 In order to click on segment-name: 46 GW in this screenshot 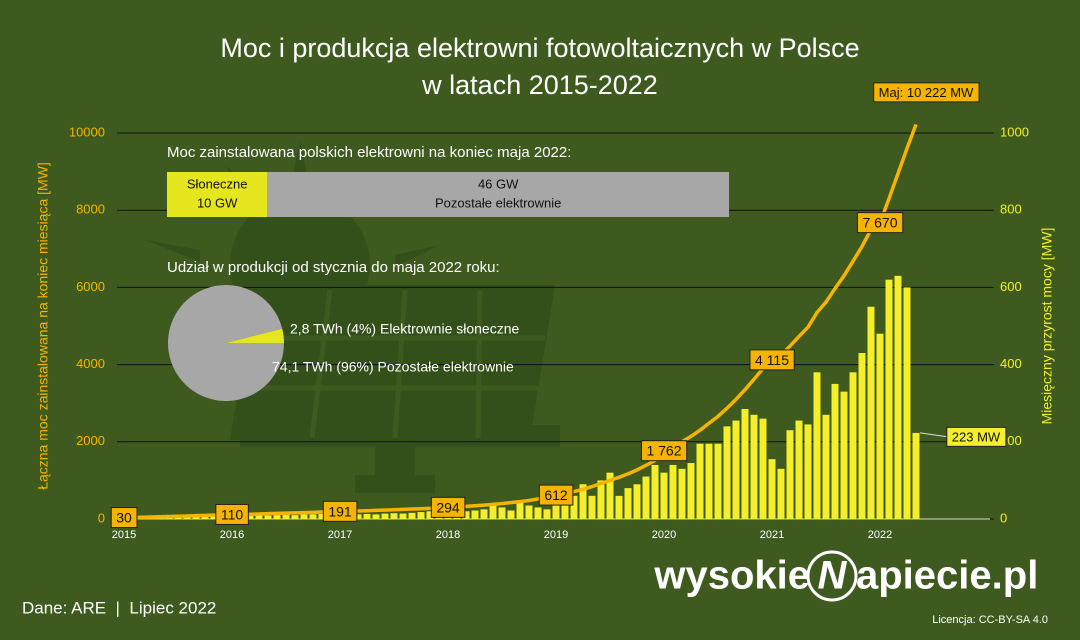, I will do `click(498, 183)`.